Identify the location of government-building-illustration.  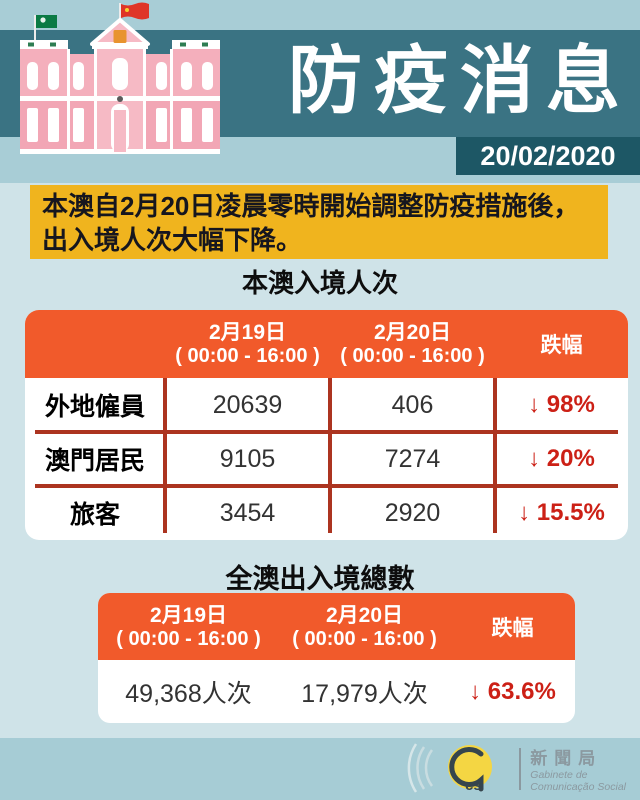
(120, 78).